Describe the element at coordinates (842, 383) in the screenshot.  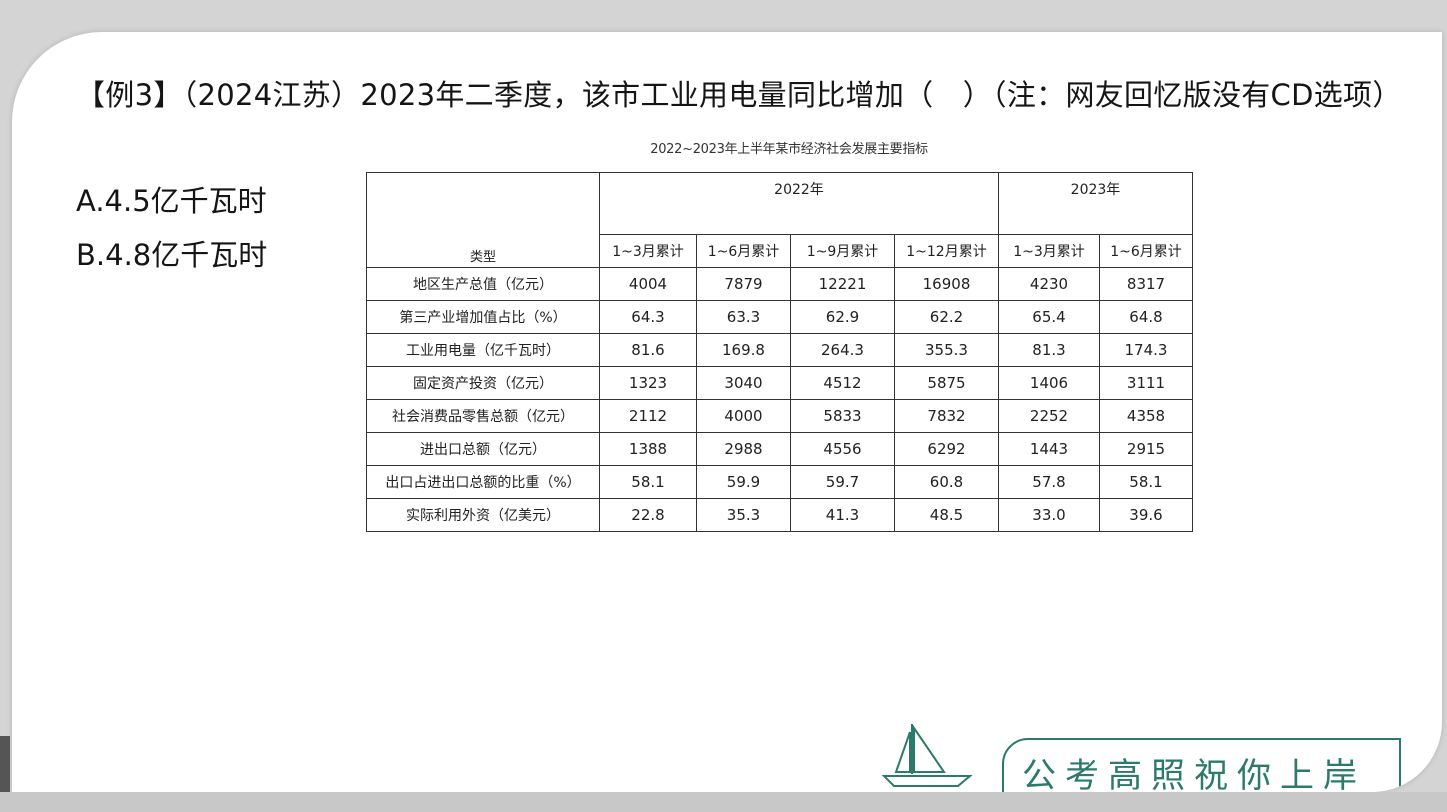
I see `table-cell: 4512` at that location.